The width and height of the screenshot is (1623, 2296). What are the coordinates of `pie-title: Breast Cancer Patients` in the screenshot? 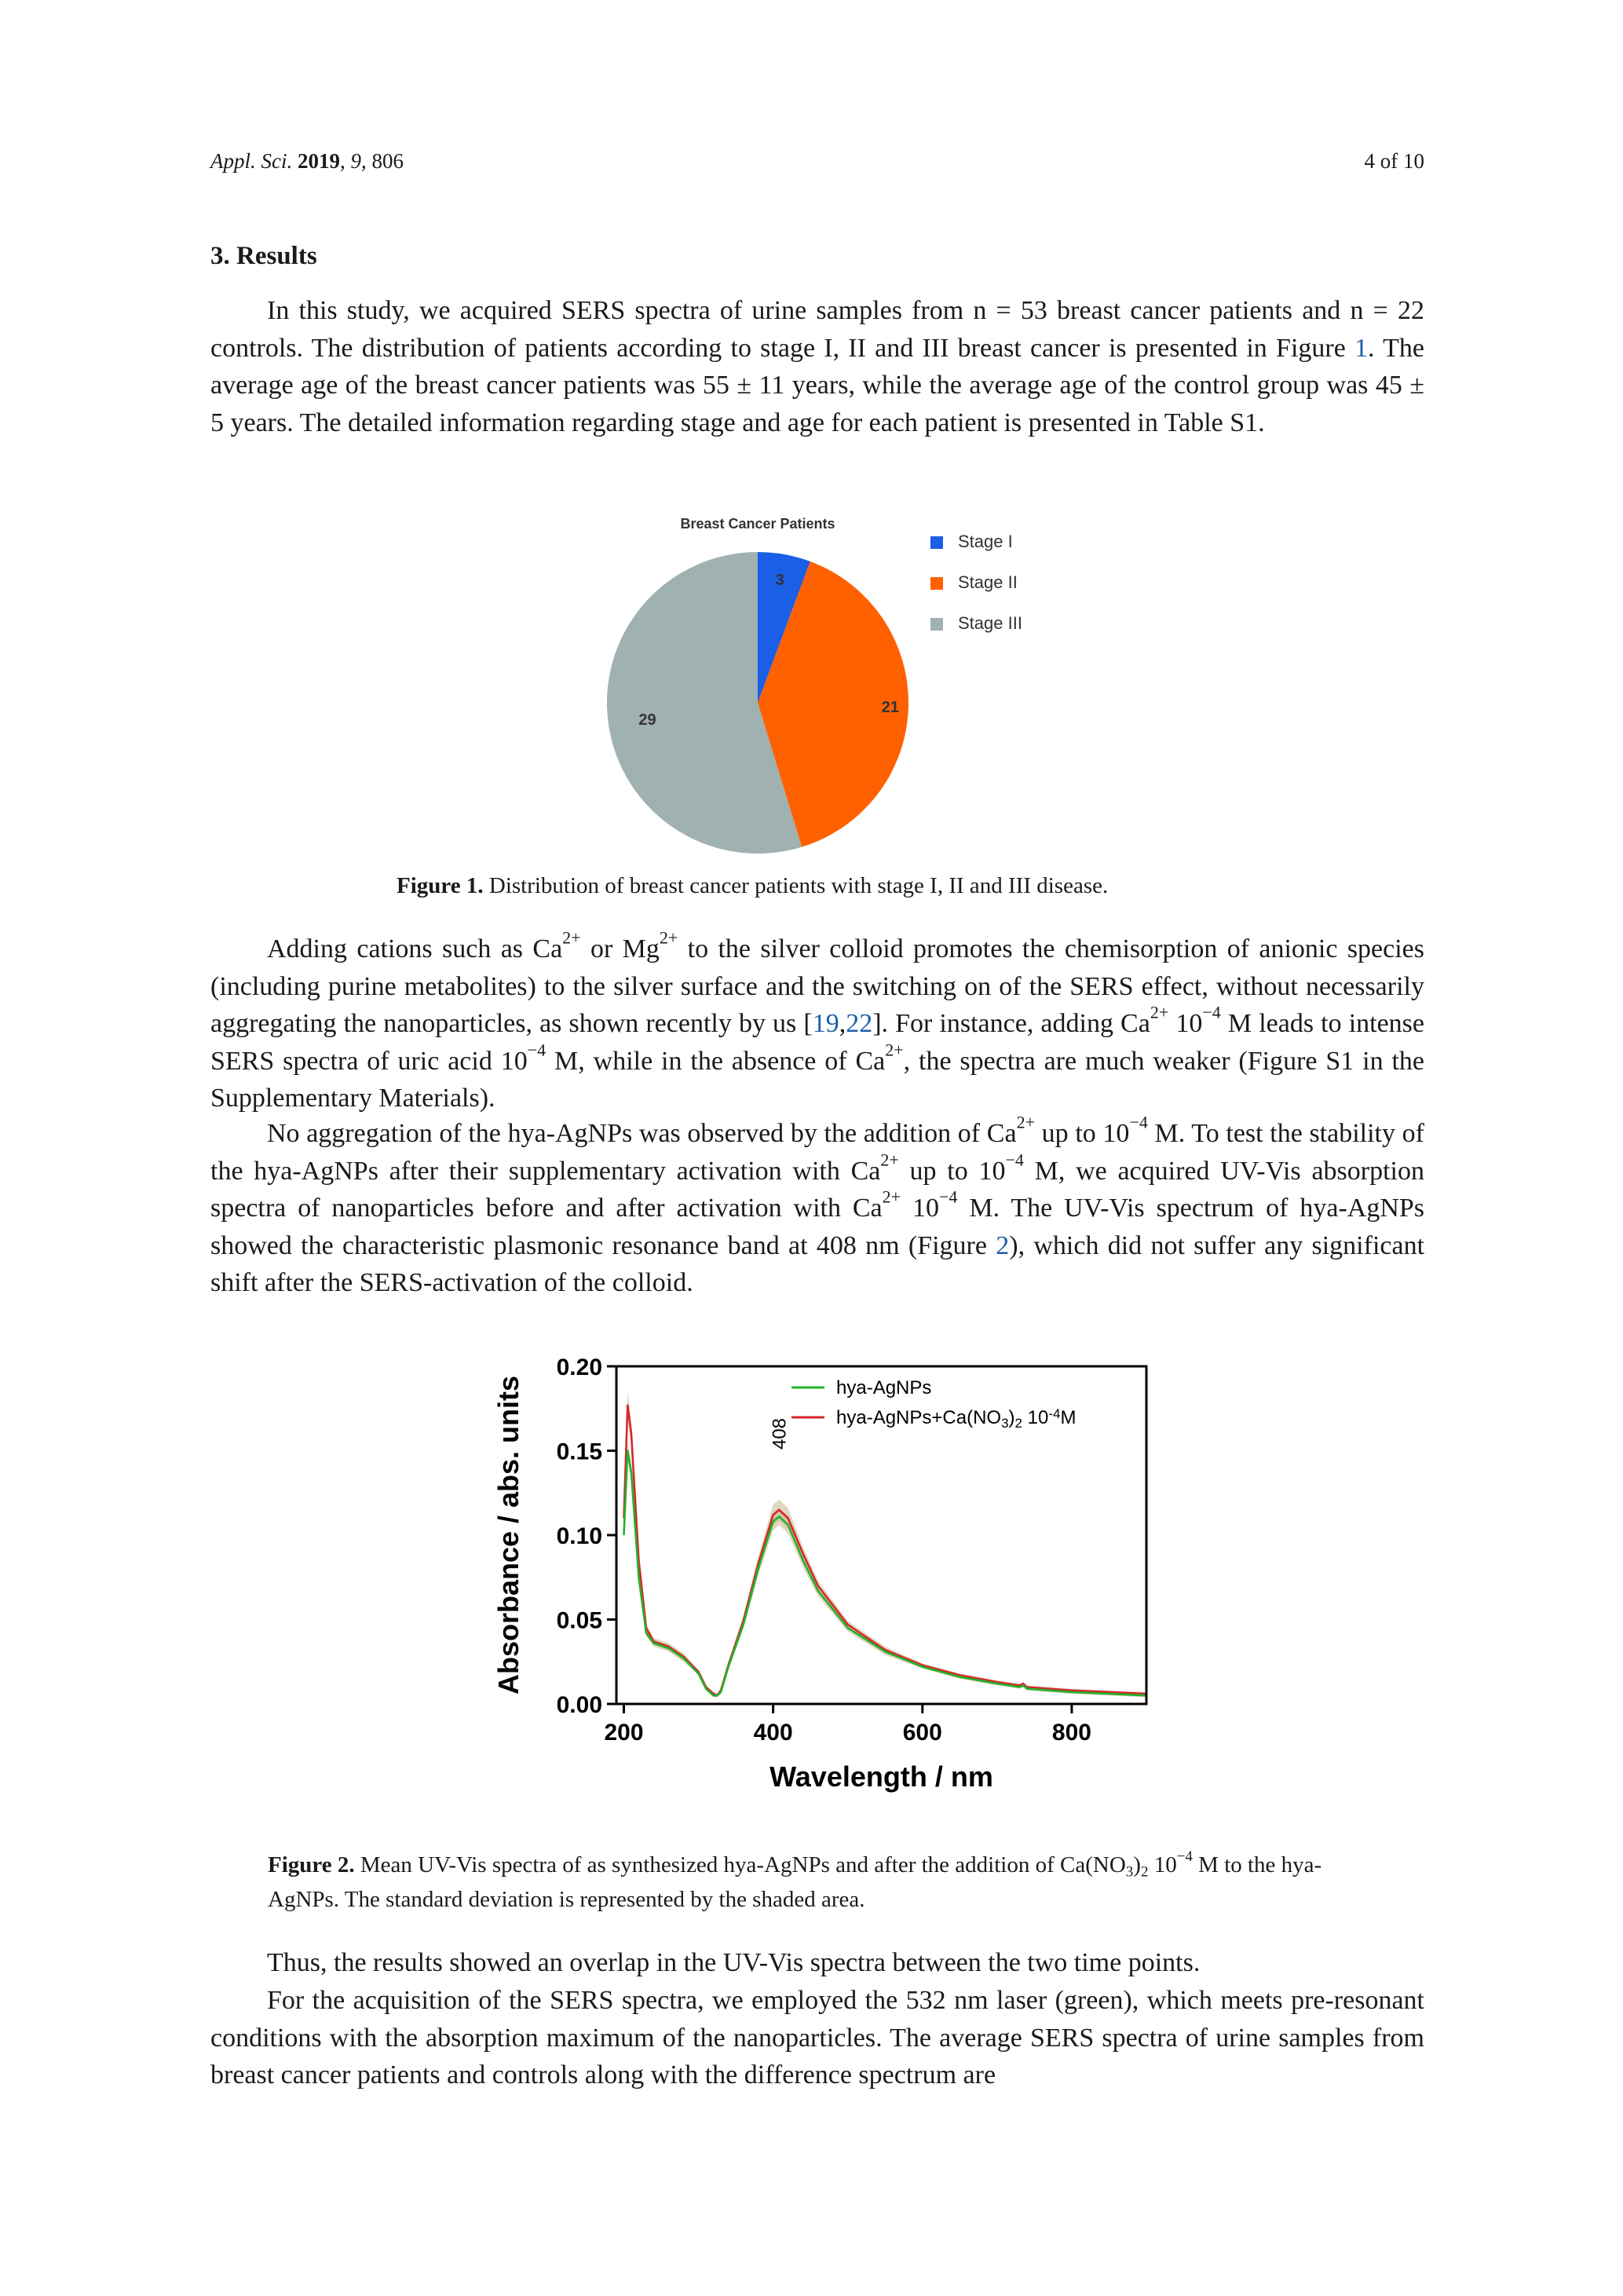 It's located at (757, 524).